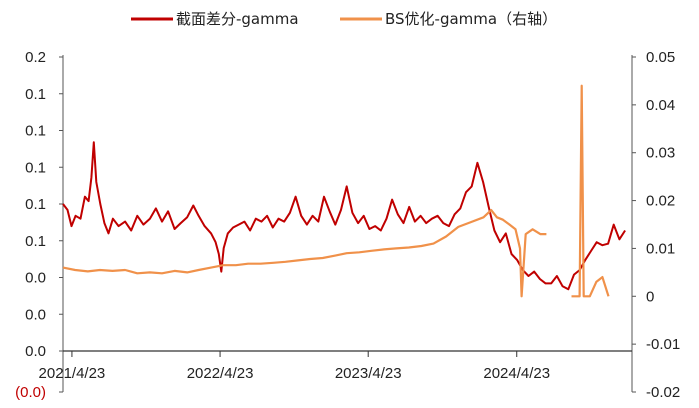 The width and height of the screenshot is (699, 408). Describe the element at coordinates (660, 248) in the screenshot. I see `right-tick-label: 0.01` at that location.